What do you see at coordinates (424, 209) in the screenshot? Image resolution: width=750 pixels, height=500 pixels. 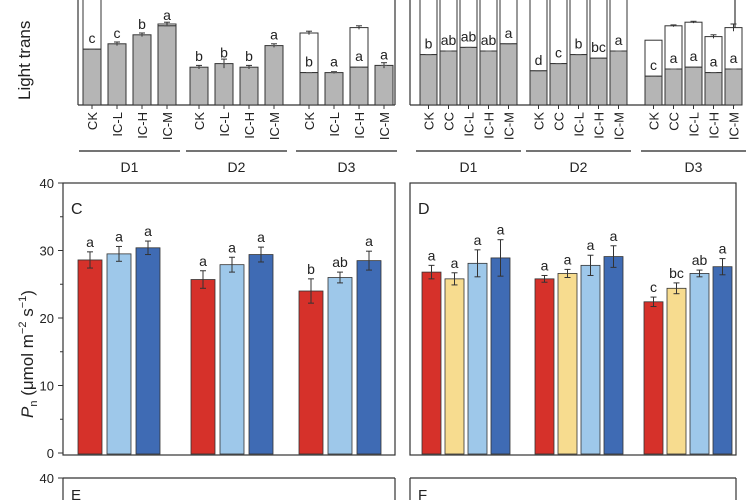 I see `panel-d-letter: D` at bounding box center [424, 209].